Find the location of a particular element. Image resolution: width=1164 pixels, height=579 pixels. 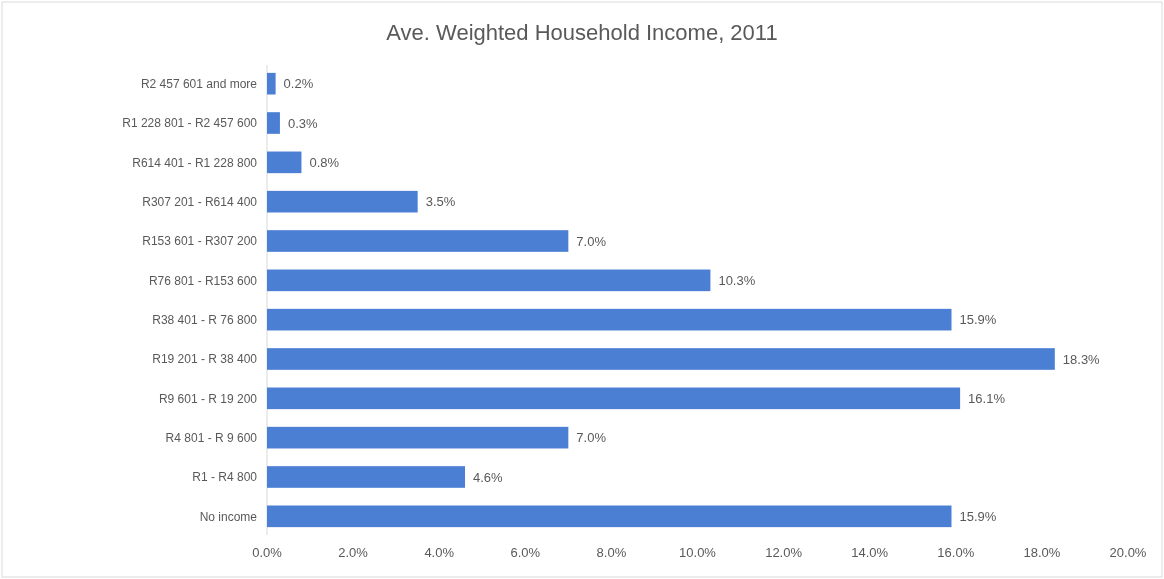

x-tick-label: 14.0% is located at coordinates (870, 552).